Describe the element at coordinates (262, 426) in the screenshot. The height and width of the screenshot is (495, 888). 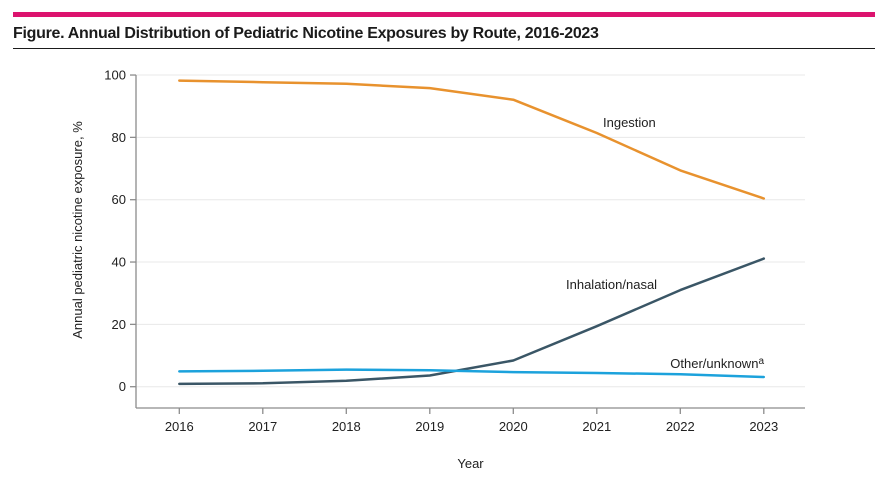
I see `x-tick-label-2017: 2017` at that location.